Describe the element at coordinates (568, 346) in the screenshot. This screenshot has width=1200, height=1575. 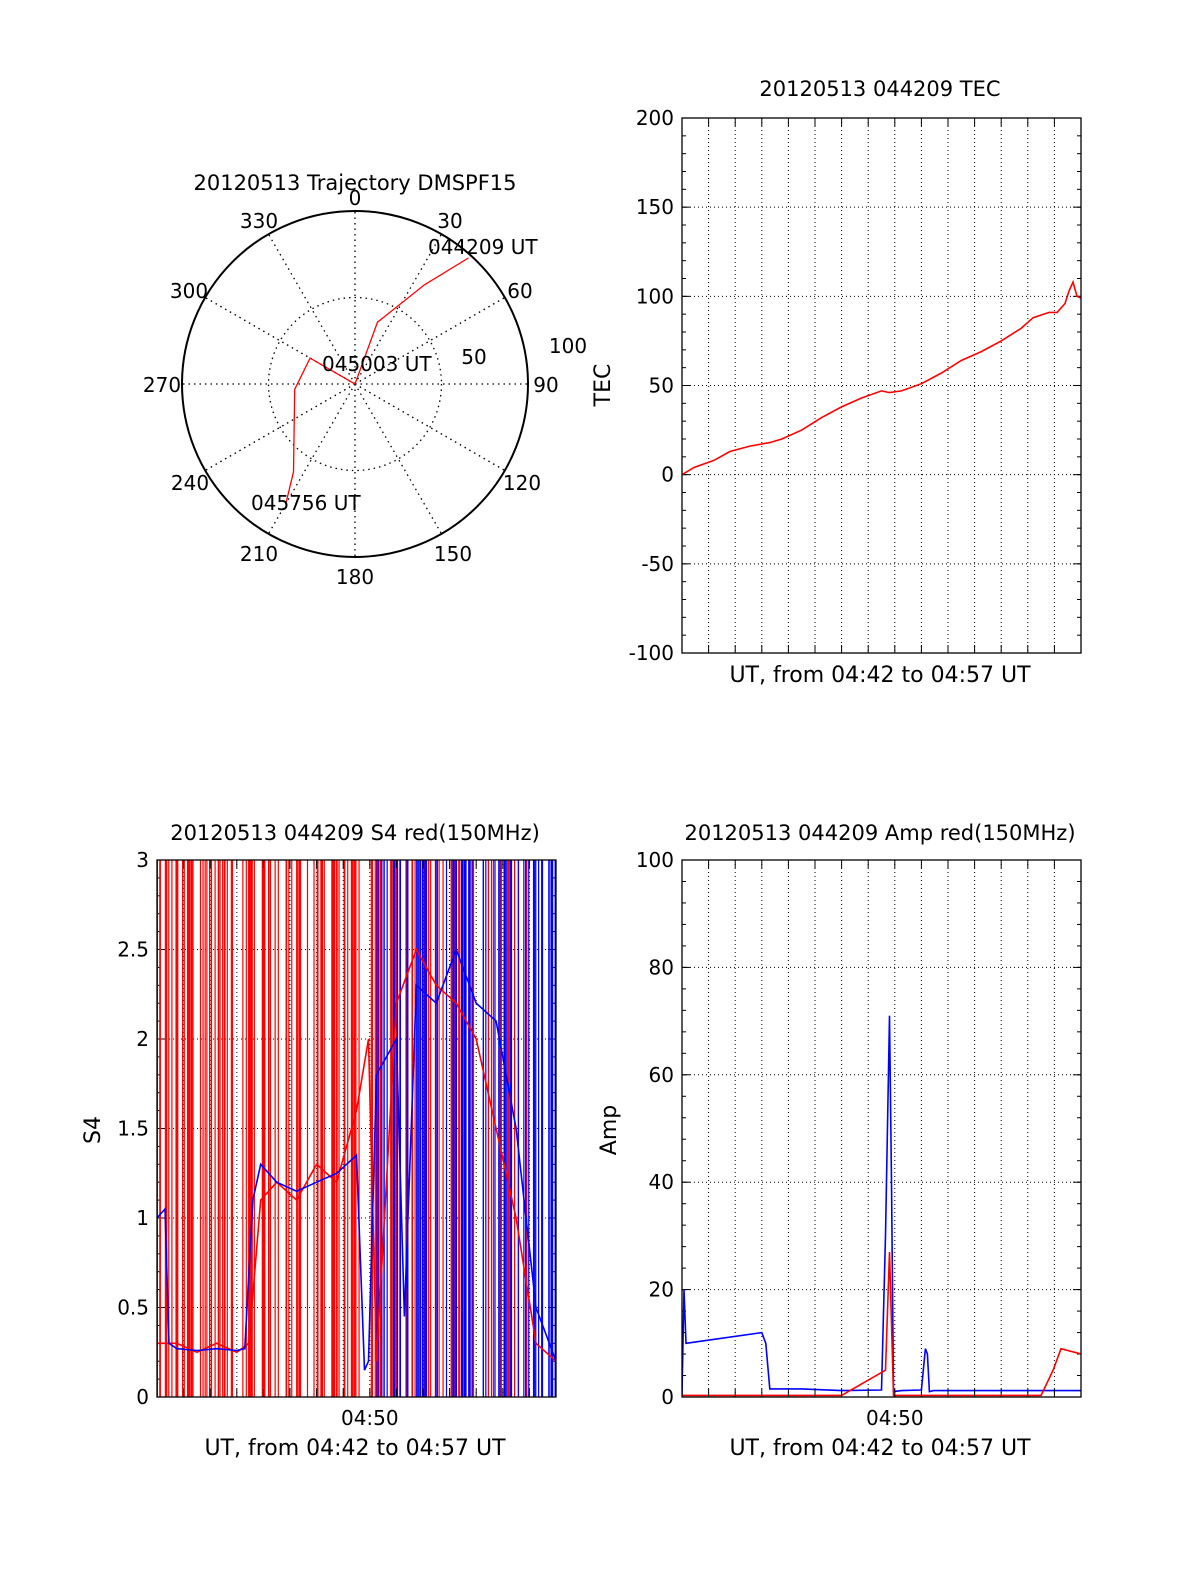
I see `polar-radial-tick: 100` at that location.